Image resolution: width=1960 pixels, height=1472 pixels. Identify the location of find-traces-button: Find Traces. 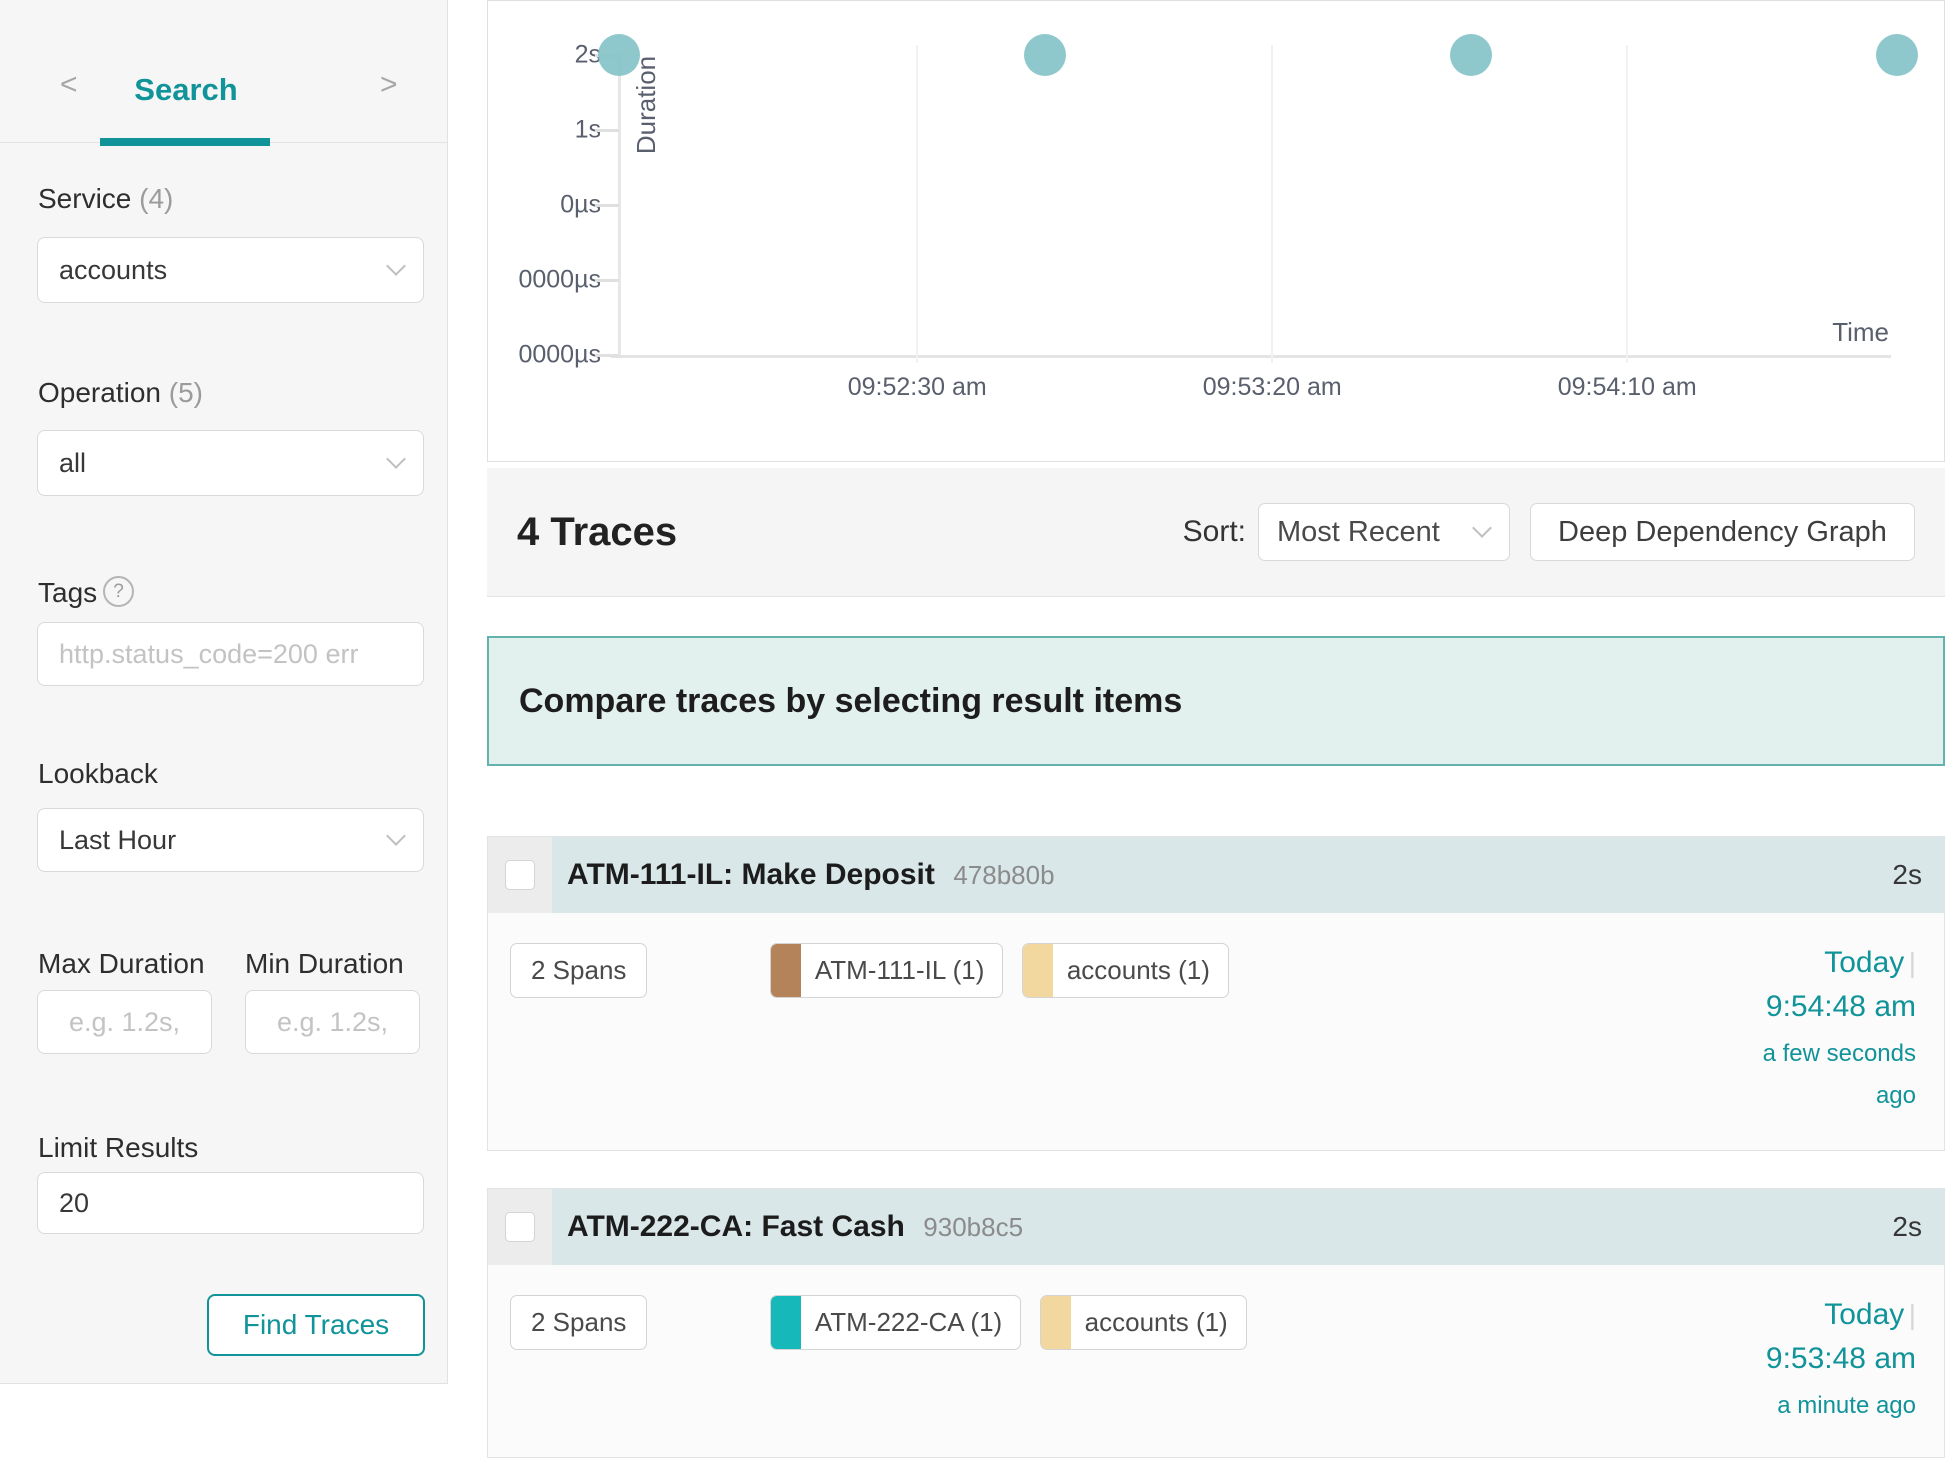
(316, 1325).